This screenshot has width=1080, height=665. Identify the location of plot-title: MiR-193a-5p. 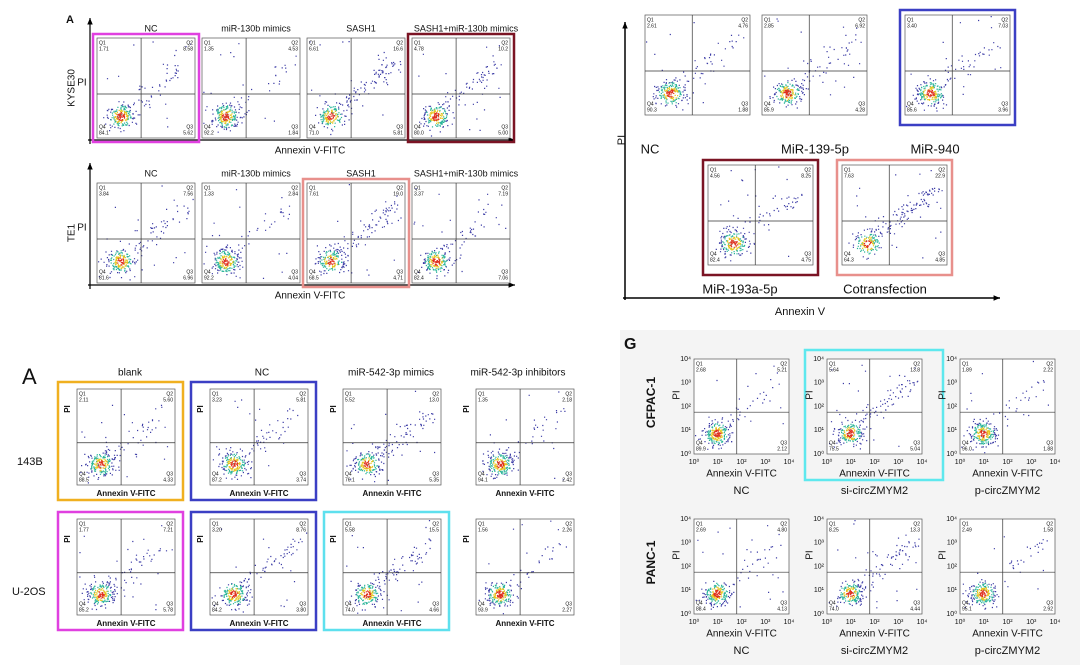
(739, 288).